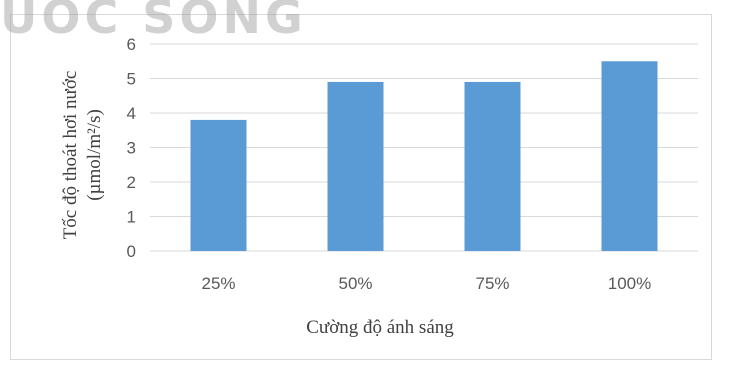 The width and height of the screenshot is (729, 370). I want to click on x-tick-label: 25%, so click(218, 283).